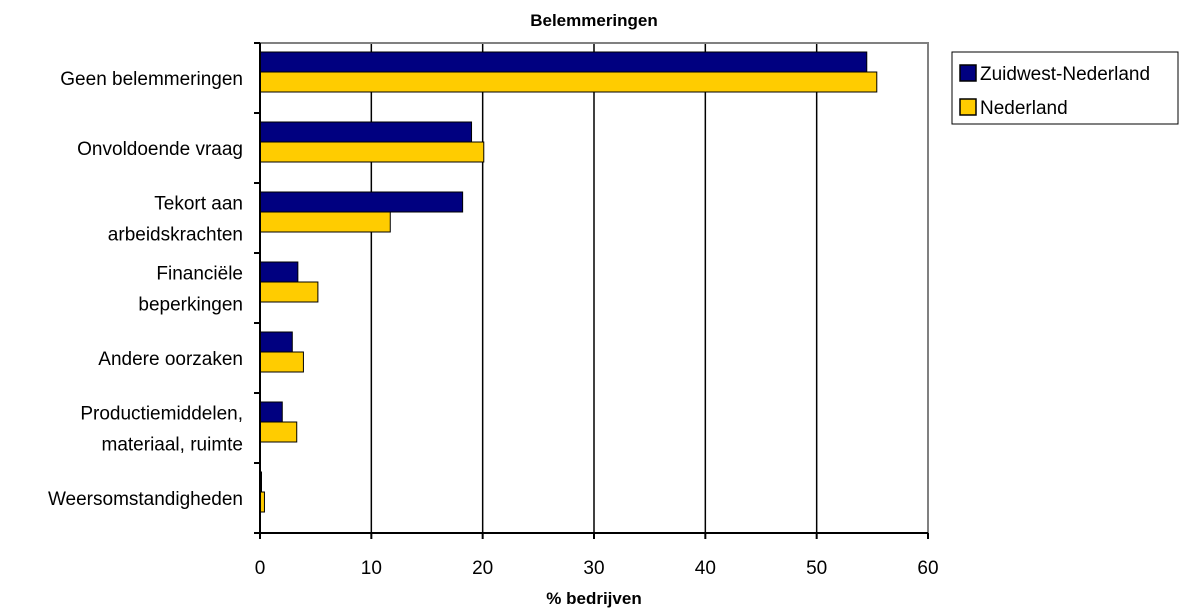 This screenshot has height=611, width=1189. What do you see at coordinates (145, 499) in the screenshot?
I see `category-label: Weersomstandigheden` at bounding box center [145, 499].